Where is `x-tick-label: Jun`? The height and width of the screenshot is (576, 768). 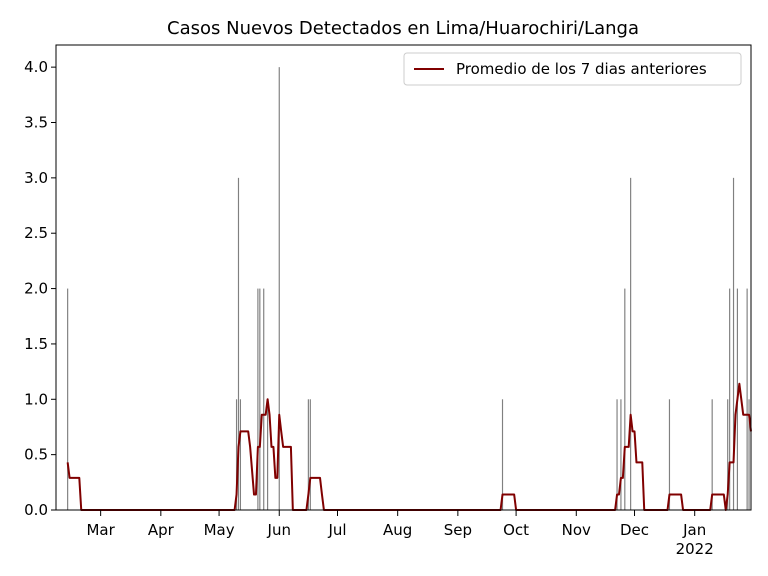 x-tick-label: Jun is located at coordinates (279, 530).